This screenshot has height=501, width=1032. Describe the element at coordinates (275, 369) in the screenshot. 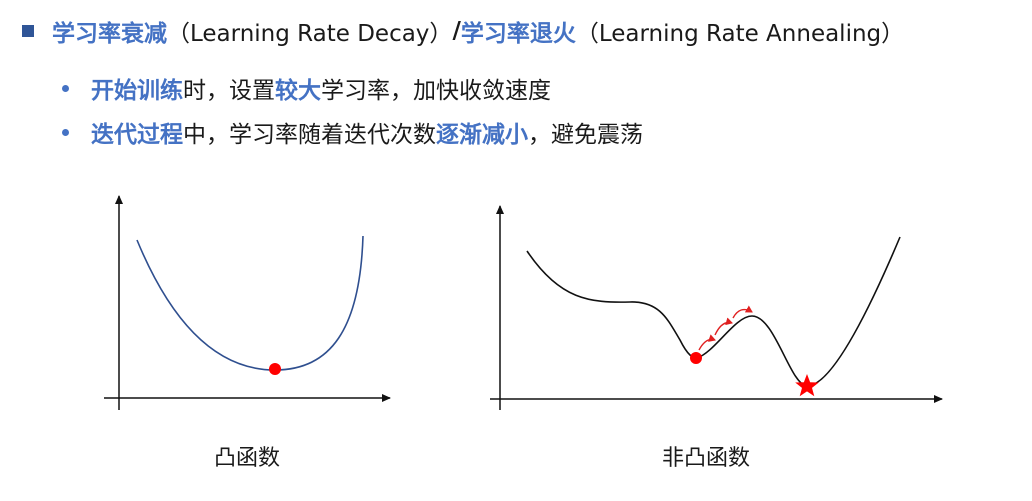

I see `convex-minimum-marker` at that location.